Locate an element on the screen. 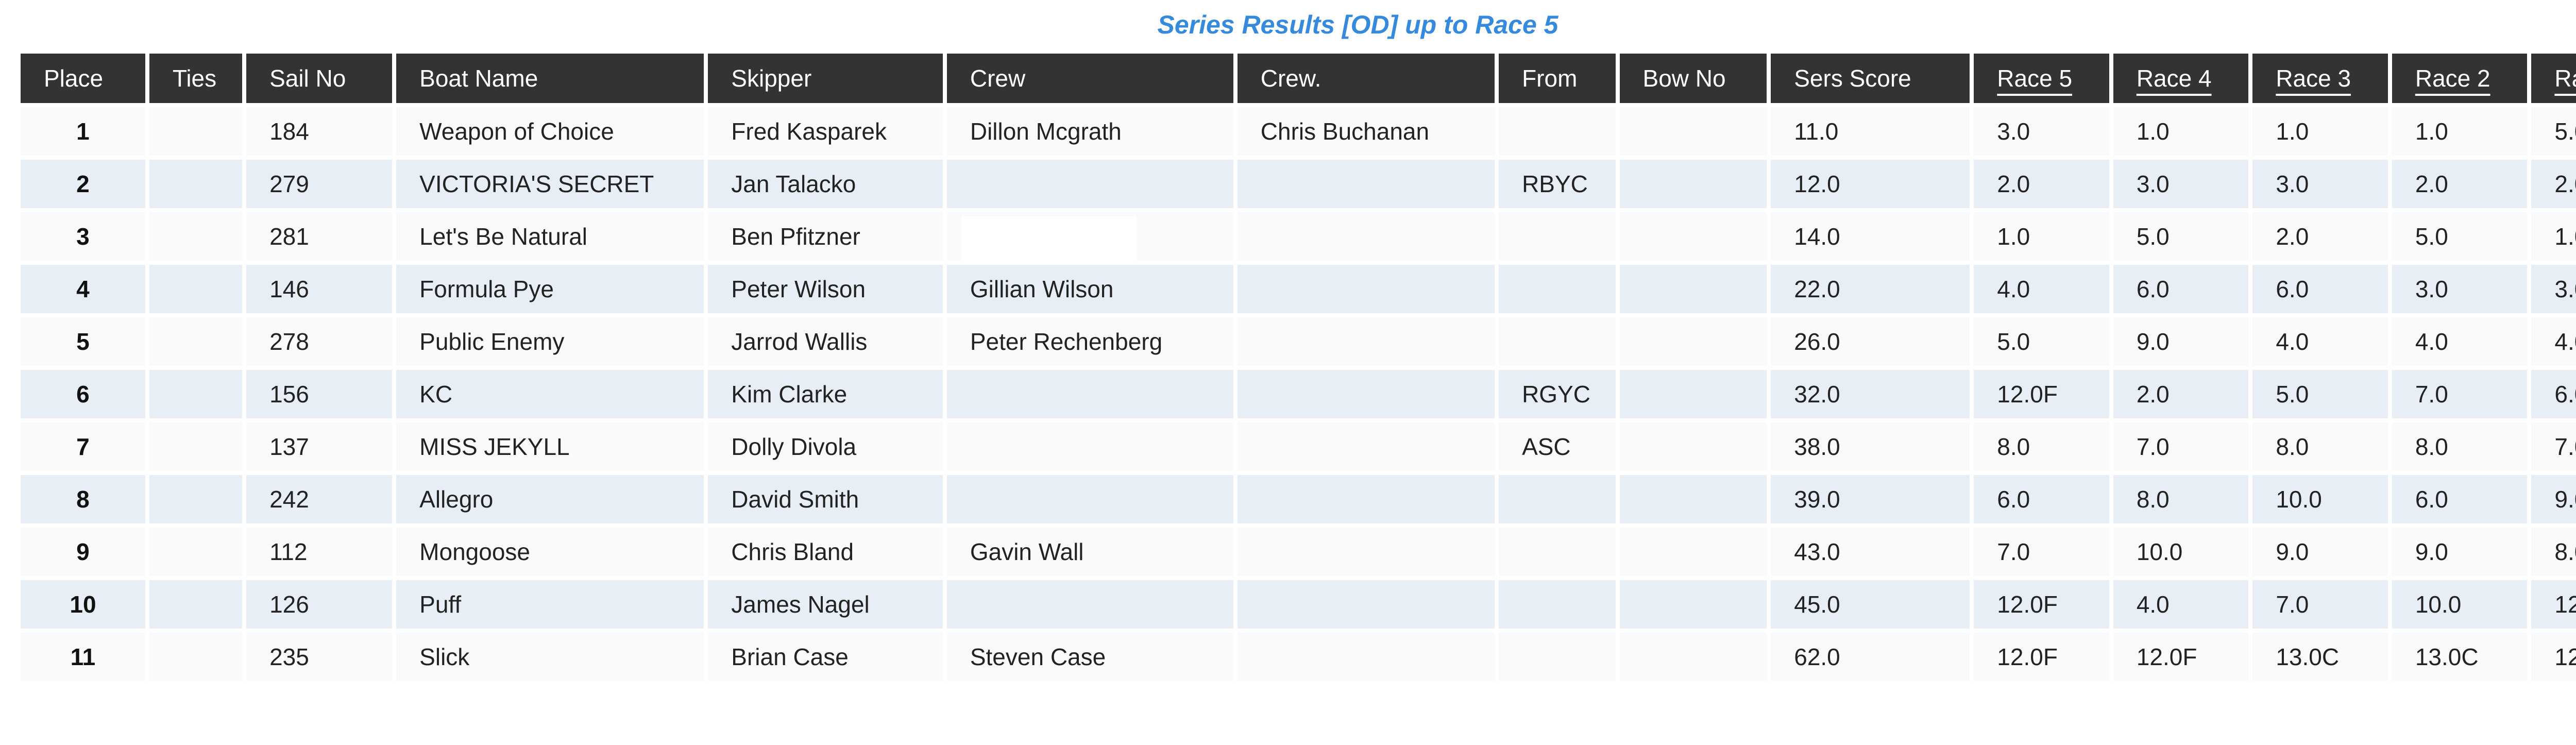 Image resolution: width=2576 pixels, height=745 pixels. column-header-sail_no: Sail No is located at coordinates (319, 78).